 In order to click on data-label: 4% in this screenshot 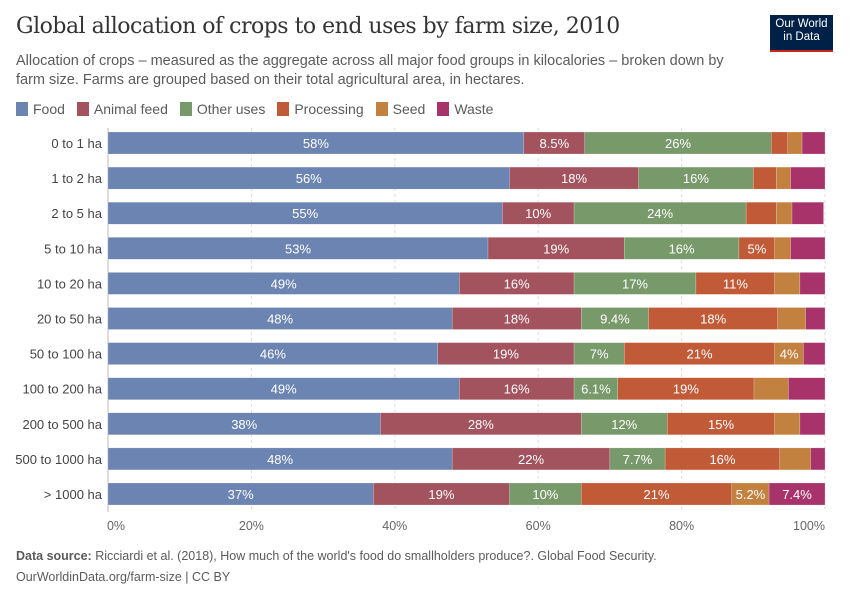, I will do `click(789, 354)`.